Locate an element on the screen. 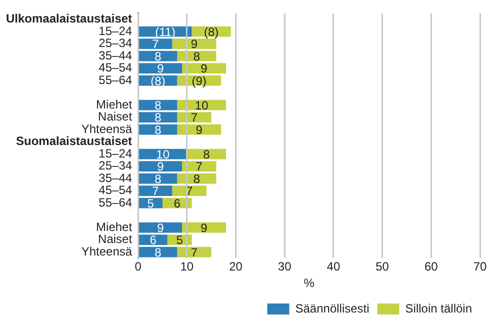 This screenshot has height=325, width=500. x-tick-label: 40 is located at coordinates (333, 267).